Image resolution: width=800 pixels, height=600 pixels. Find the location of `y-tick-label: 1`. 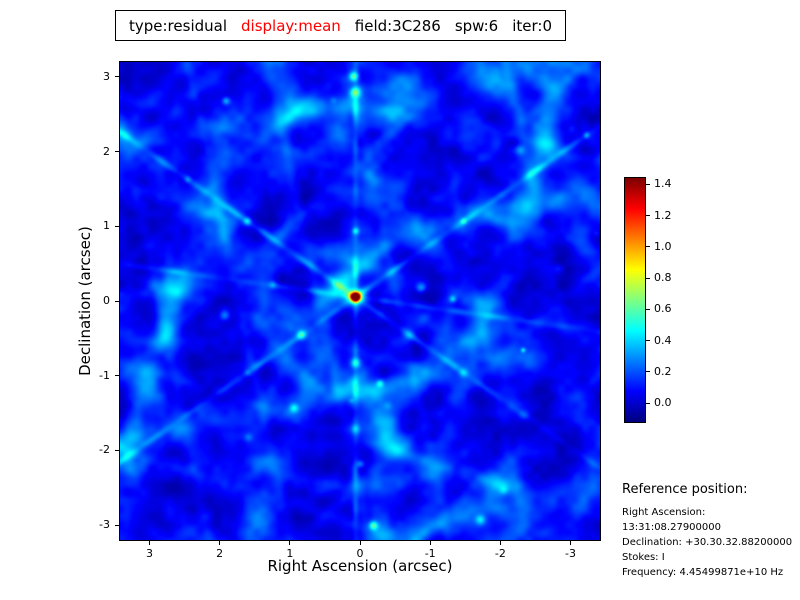

y-tick-label: 1 is located at coordinates (106, 226).